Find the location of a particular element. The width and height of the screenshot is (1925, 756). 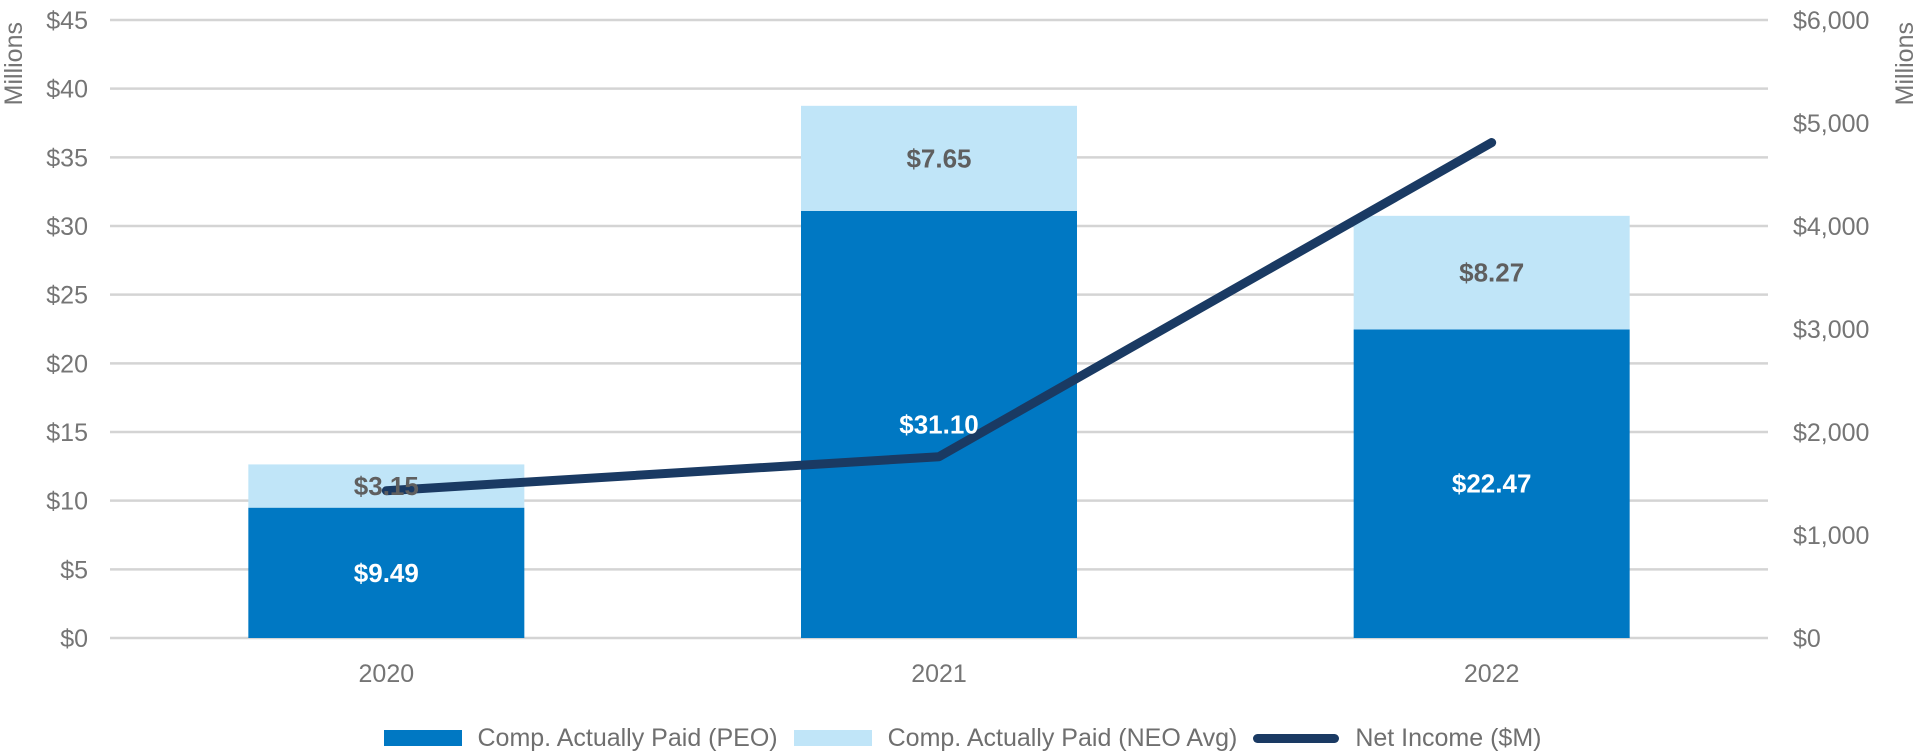

legend-item-peo: Comp. Actually Paid (PEO) is located at coordinates (580, 738).